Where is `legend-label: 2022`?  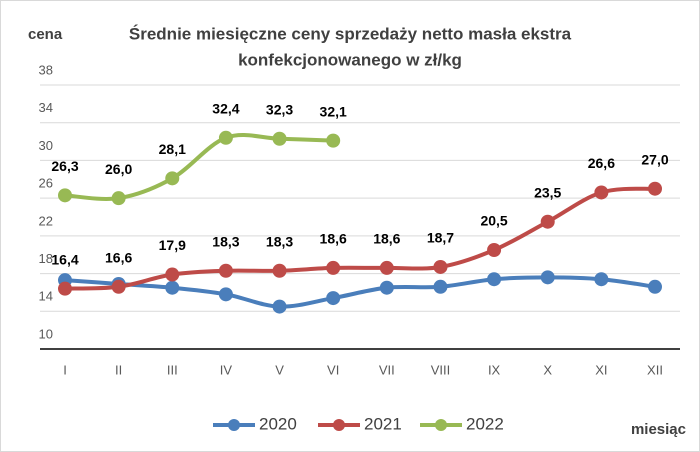
legend-label: 2022 is located at coordinates (485, 423).